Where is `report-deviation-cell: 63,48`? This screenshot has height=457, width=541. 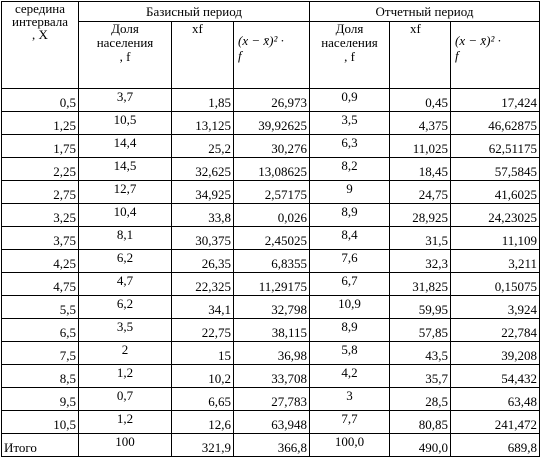
report-deviation-cell: 63,48 is located at coordinates (495, 399).